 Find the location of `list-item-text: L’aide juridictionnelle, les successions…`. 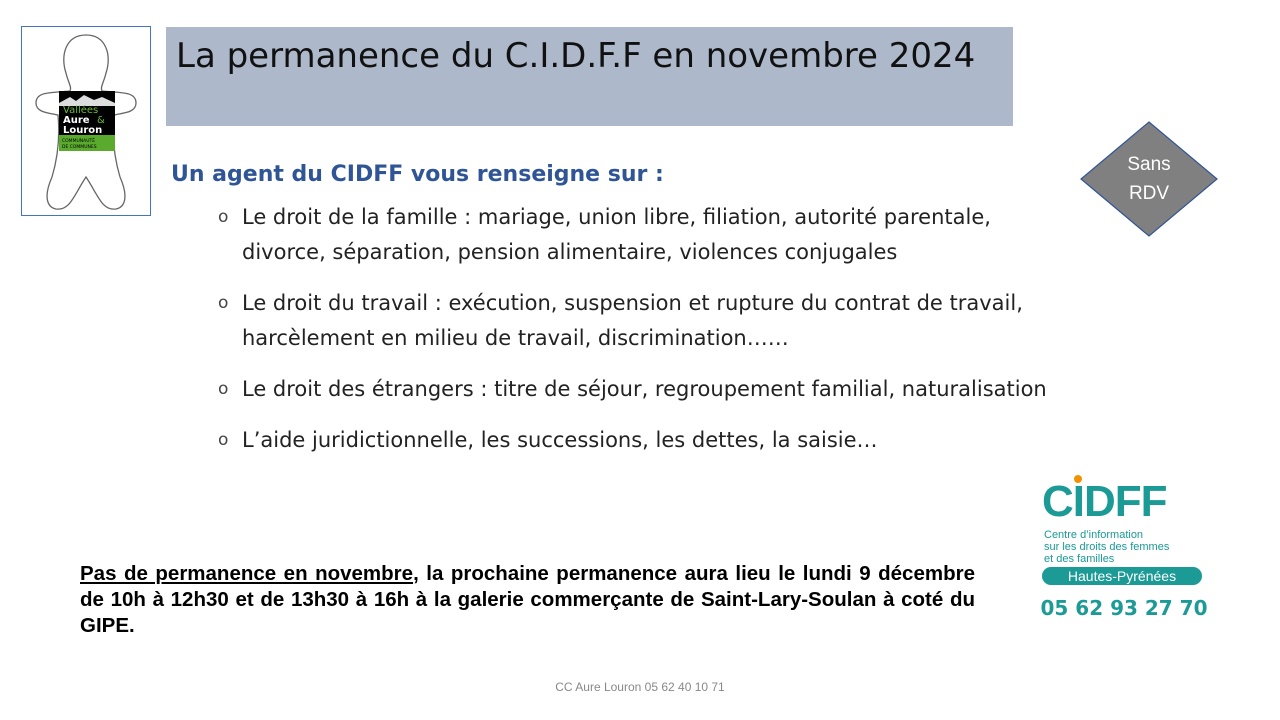

list-item-text: L’aide juridictionnelle, les successions… is located at coordinates (560, 440).